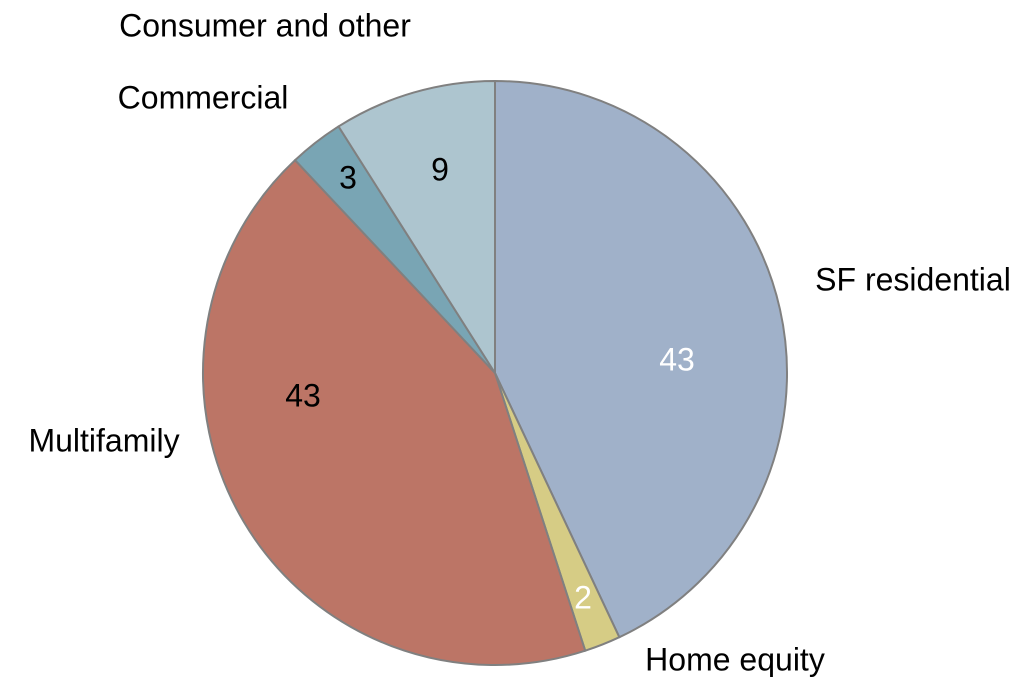 The image size is (1032, 682). What do you see at coordinates (583, 597) in the screenshot?
I see `value-label: 2` at bounding box center [583, 597].